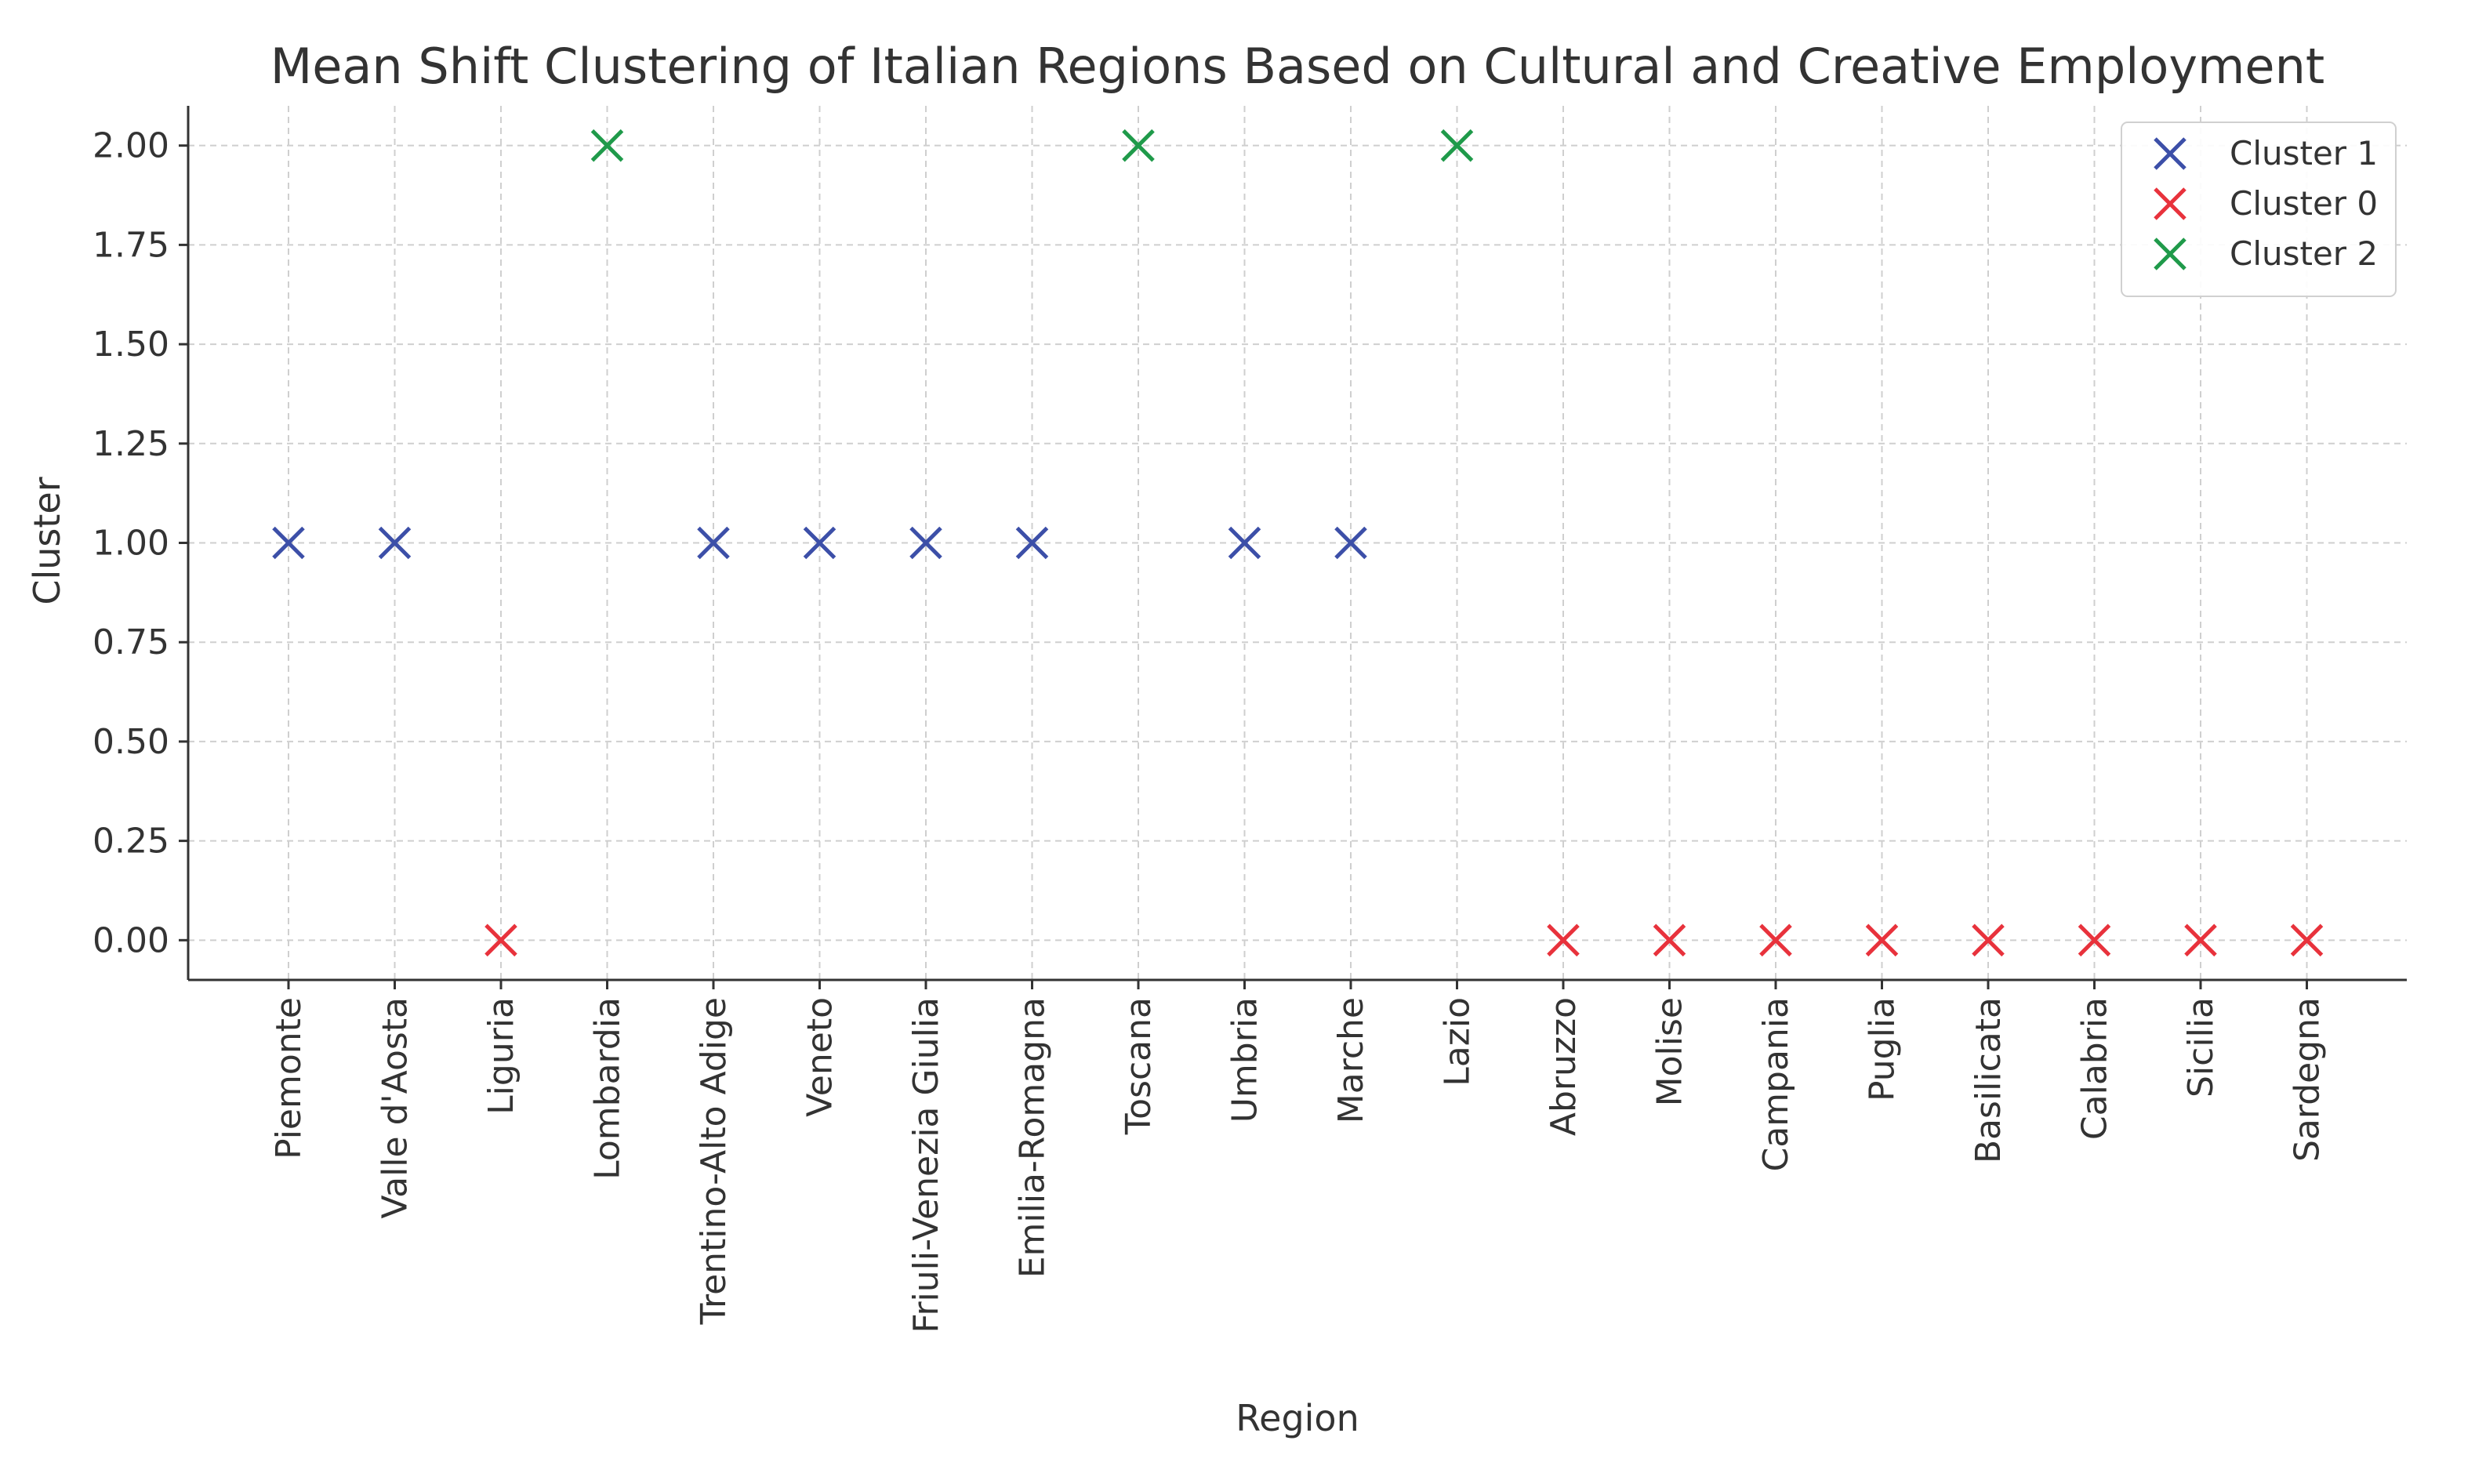 This screenshot has width=2475, height=1484. Describe the element at coordinates (131, 345) in the screenshot. I see `y-tick-label: 1.50` at that location.